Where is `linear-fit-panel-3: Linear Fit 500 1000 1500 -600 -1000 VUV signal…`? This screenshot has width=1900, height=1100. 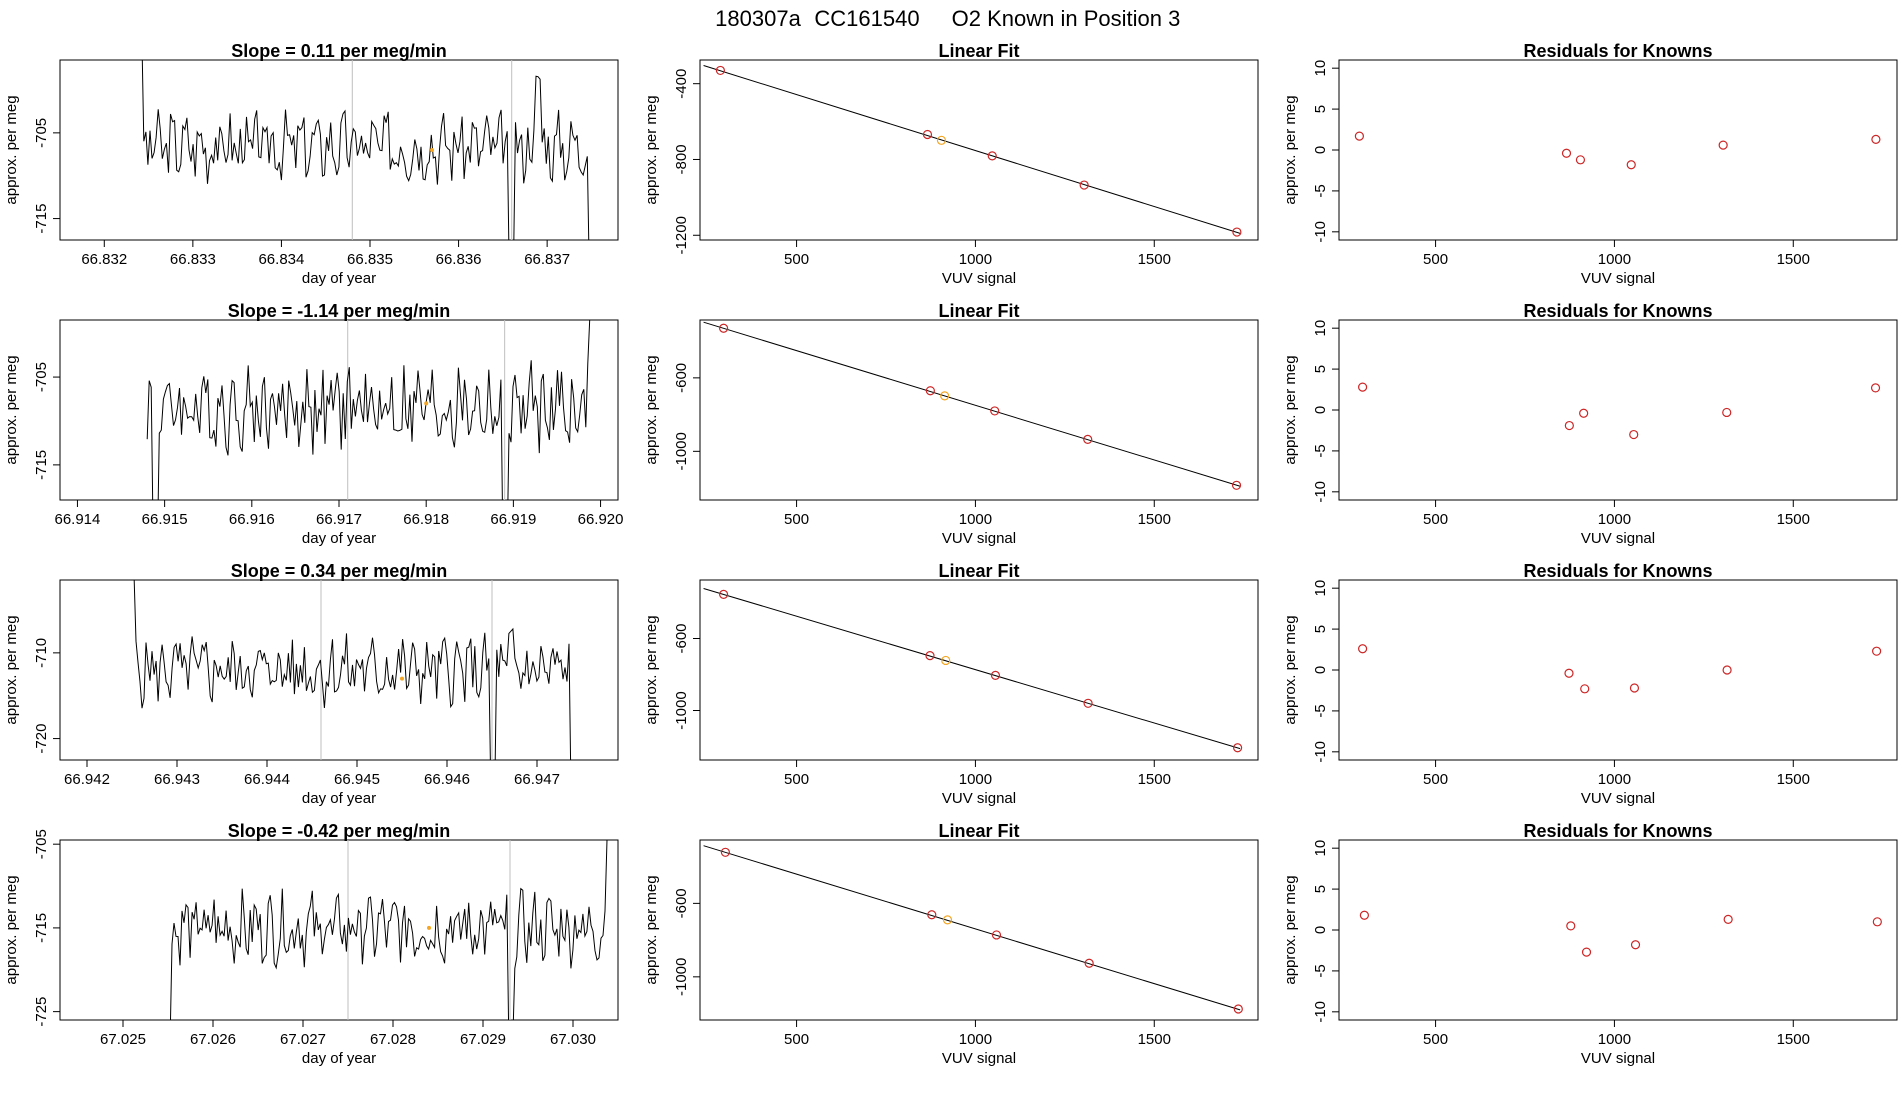 linear-fit-panel-3: Linear Fit 500 1000 1500 -600 -1000 VUV signal… is located at coordinates (951, 684).